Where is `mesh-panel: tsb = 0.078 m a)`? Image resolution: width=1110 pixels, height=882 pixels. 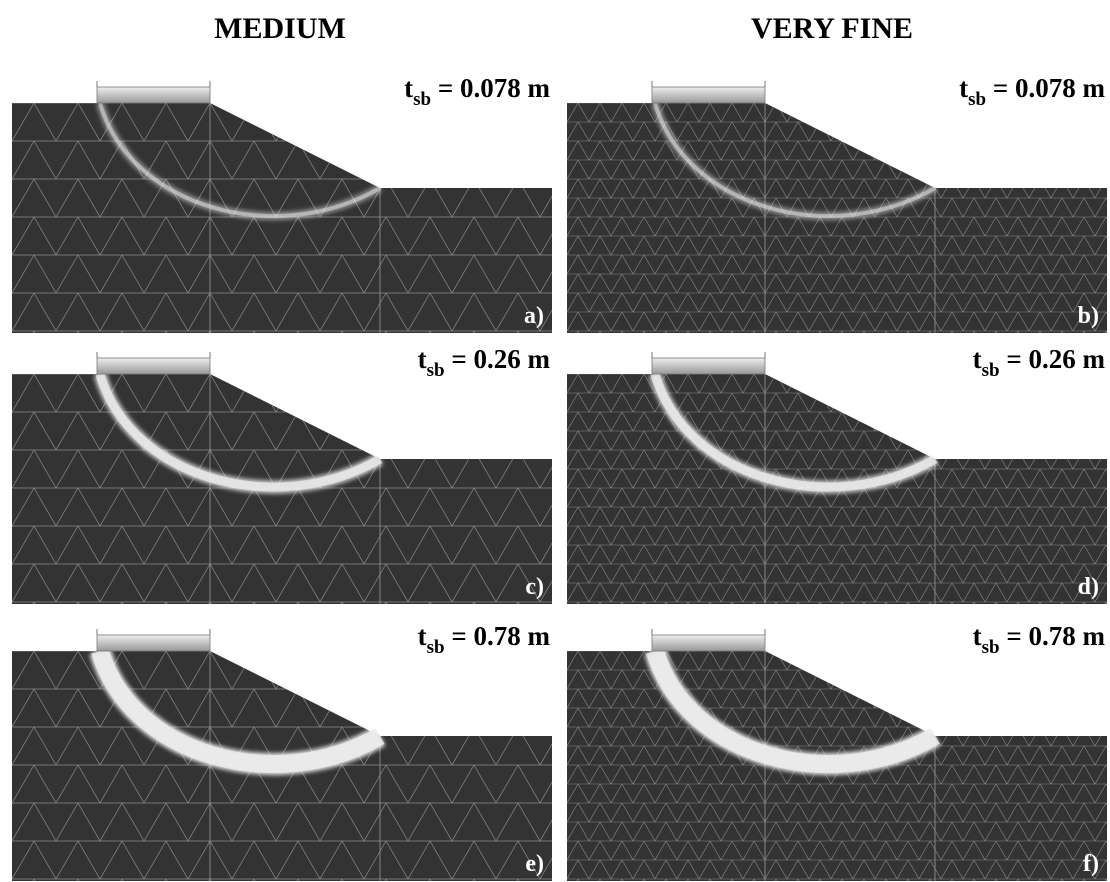
mesh-panel: tsb = 0.078 m a) is located at coordinates (282, 203).